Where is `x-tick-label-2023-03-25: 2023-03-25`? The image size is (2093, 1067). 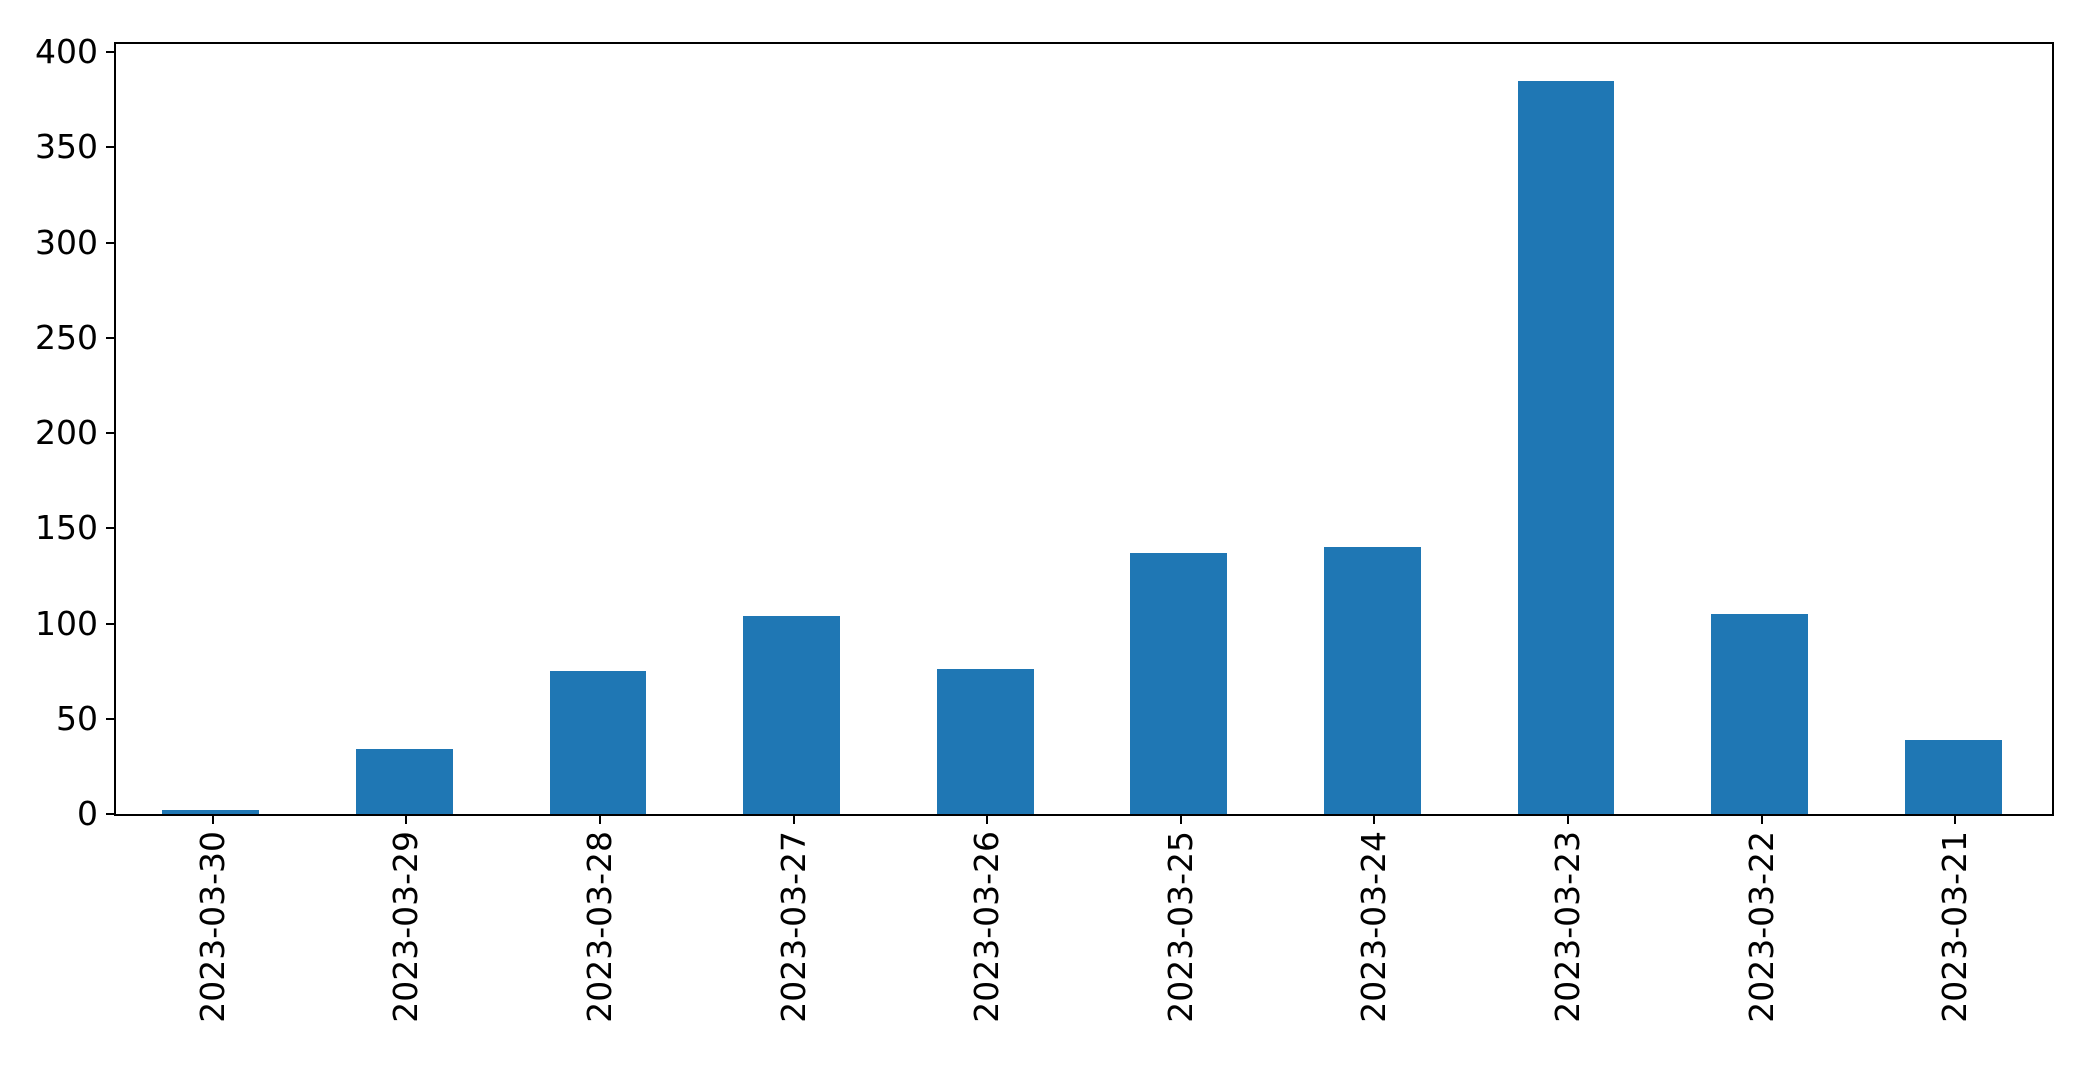 x-tick-label-2023-03-25: 2023-03-25 is located at coordinates (1181, 929).